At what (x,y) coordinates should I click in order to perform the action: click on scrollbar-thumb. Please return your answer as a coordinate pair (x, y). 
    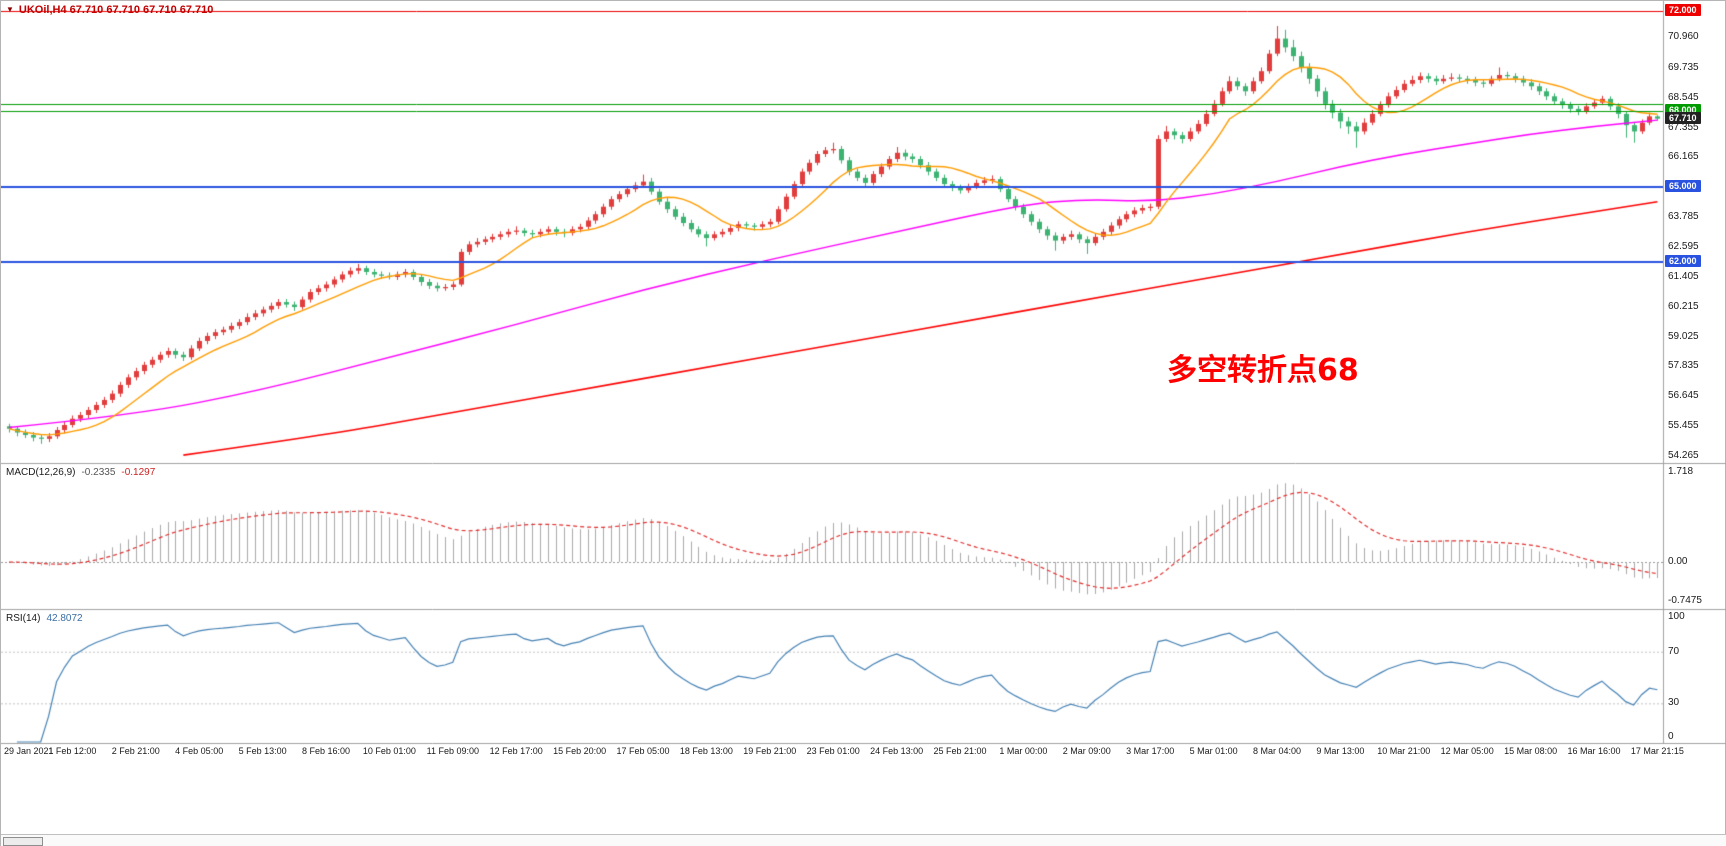
    Looking at the image, I should click on (23, 841).